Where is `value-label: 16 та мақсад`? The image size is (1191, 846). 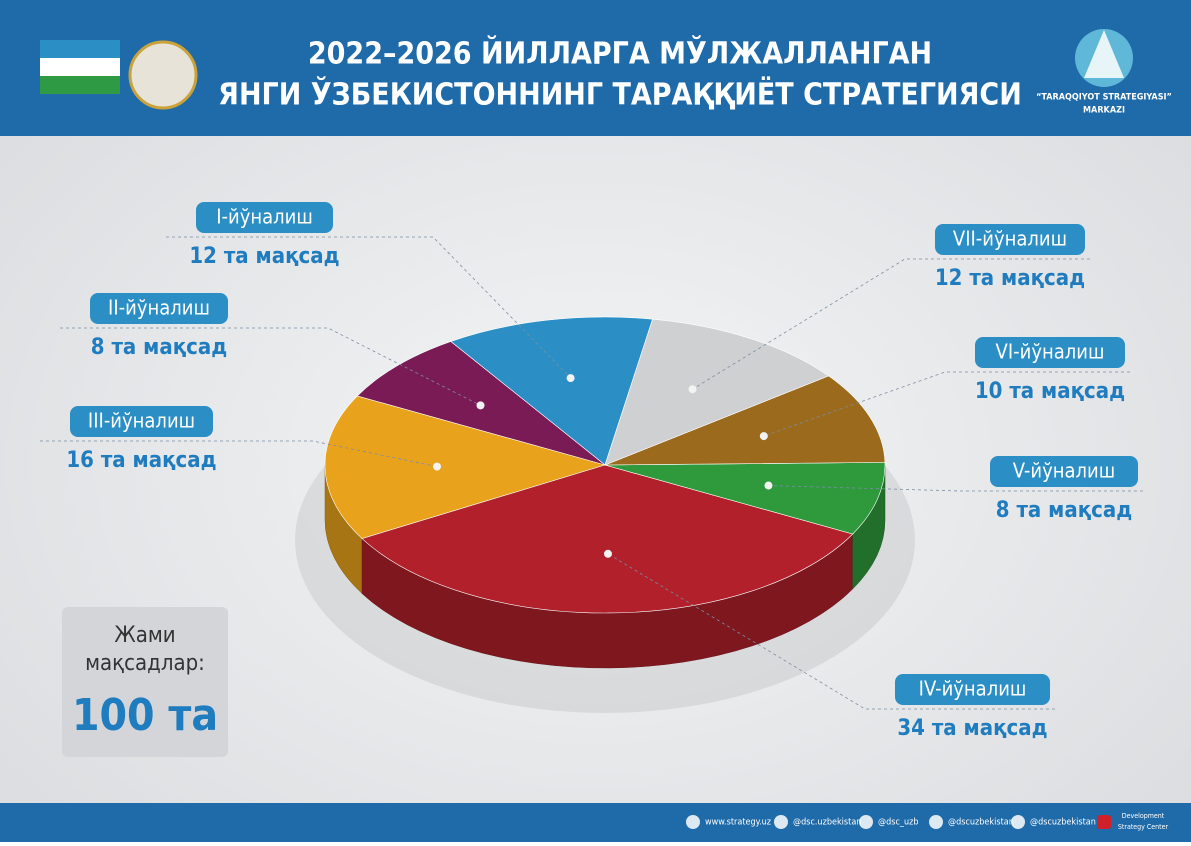 value-label: 16 та мақсад is located at coordinates (141, 460).